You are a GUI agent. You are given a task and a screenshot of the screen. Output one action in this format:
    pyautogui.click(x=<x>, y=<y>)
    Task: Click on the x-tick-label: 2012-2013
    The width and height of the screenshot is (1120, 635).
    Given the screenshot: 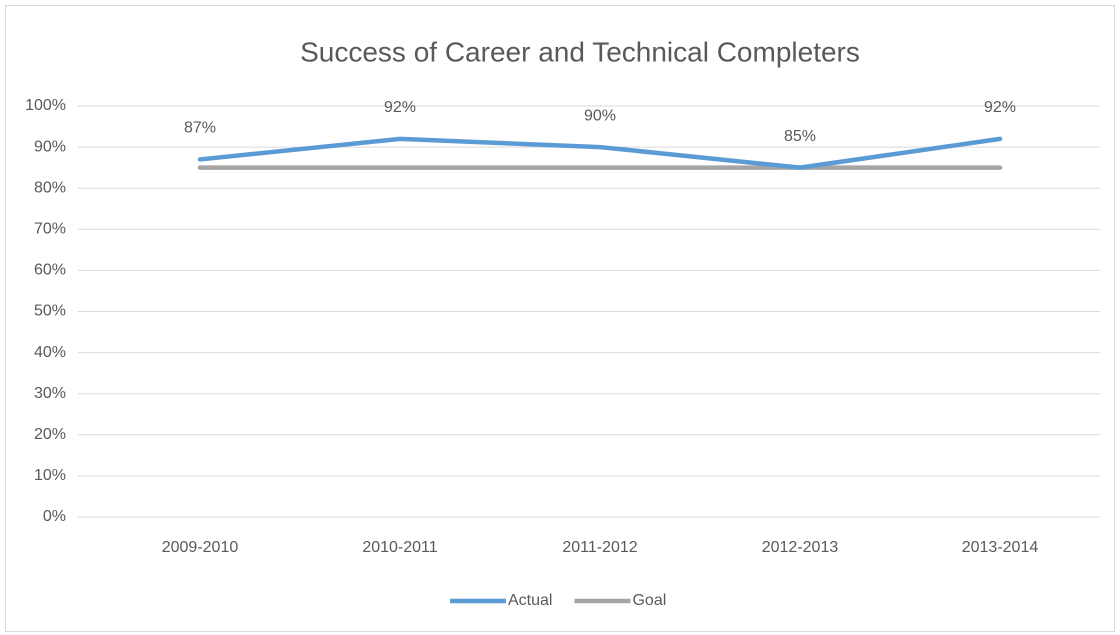 What is the action you would take?
    pyautogui.click(x=800, y=547)
    